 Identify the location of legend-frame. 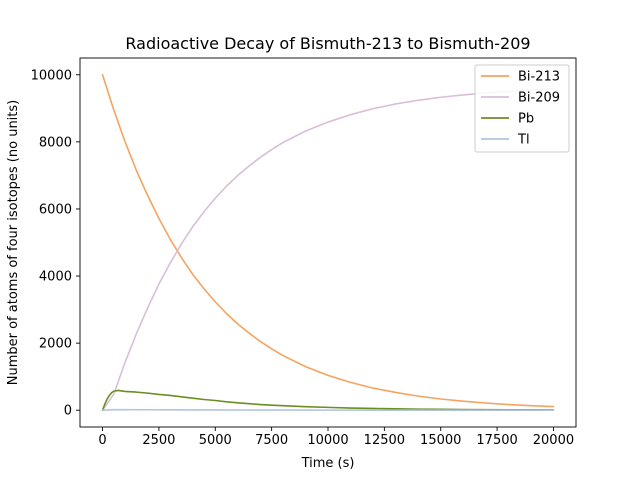
(522, 108).